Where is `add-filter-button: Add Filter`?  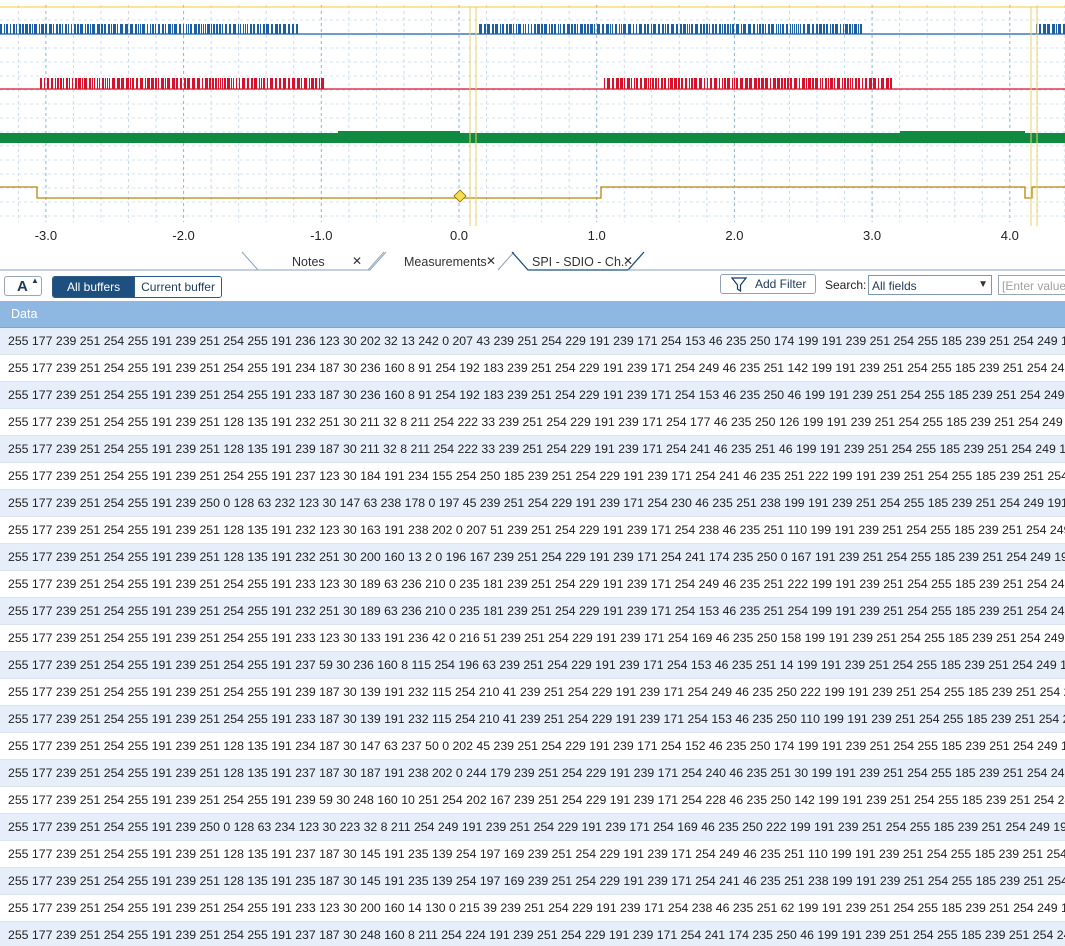
add-filter-button: Add Filter is located at coordinates (768, 284).